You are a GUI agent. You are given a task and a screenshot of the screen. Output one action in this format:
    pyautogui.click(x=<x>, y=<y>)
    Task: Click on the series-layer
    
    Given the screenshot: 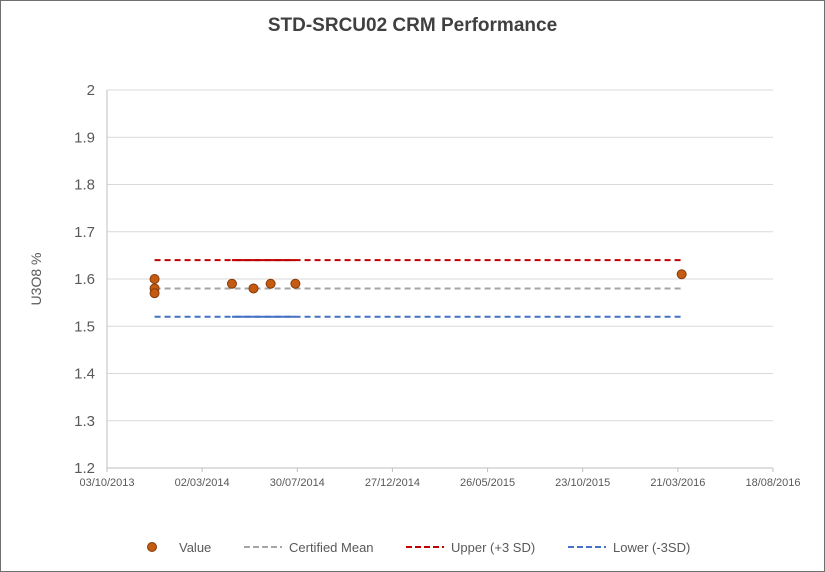 What is the action you would take?
    pyautogui.click(x=418, y=288)
    